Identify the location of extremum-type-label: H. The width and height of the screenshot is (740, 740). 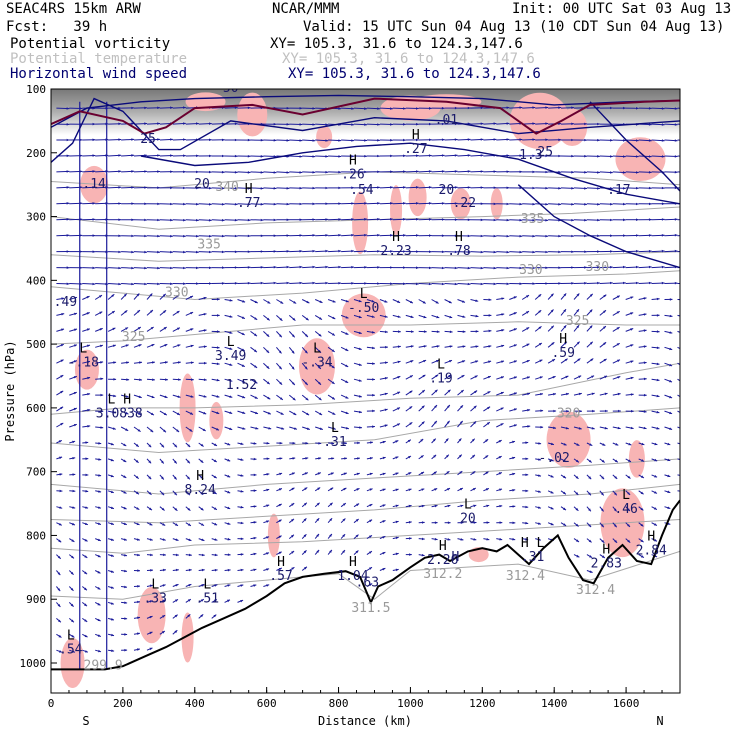
(443, 546).